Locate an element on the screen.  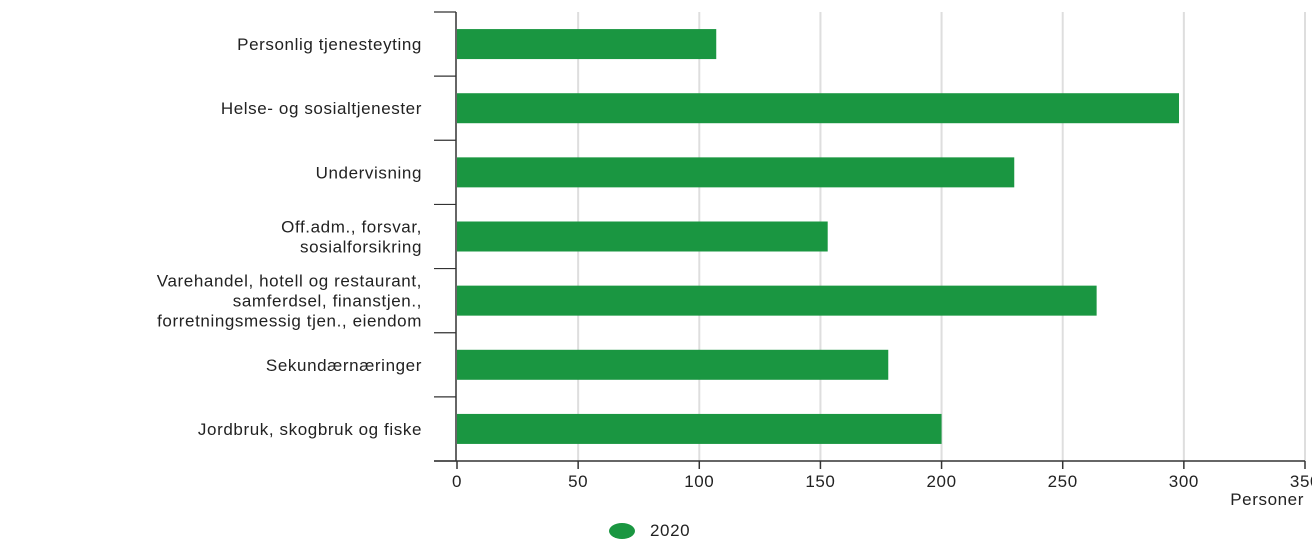
category-label: sosialforsikring is located at coordinates (361, 247).